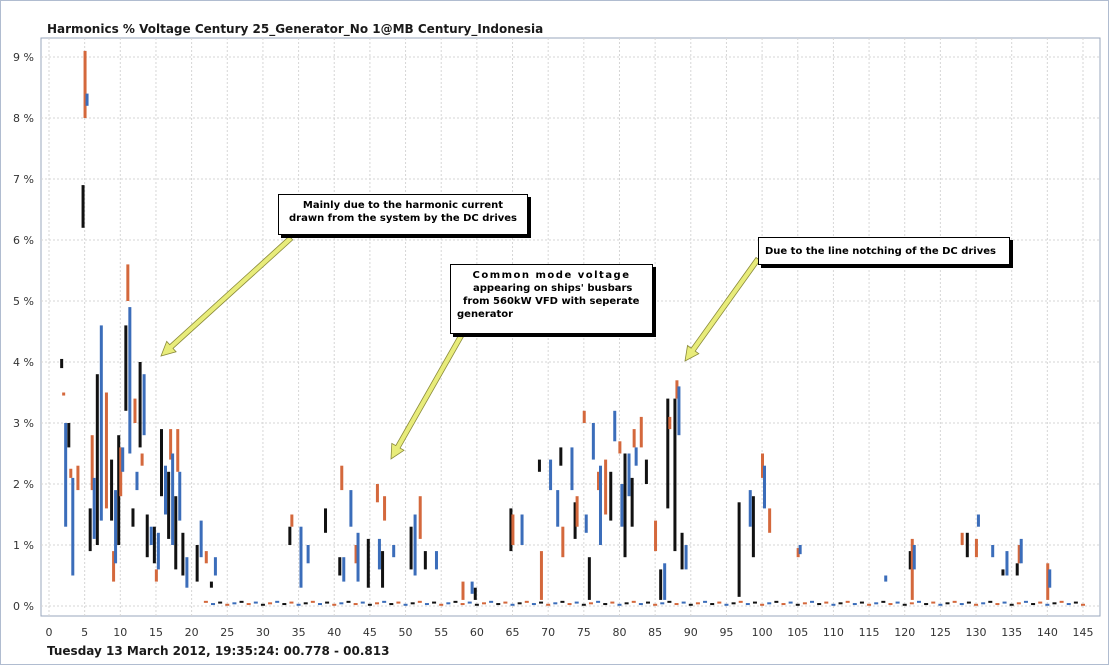 The width and height of the screenshot is (1109, 665). What do you see at coordinates (263, 632) in the screenshot?
I see `x-tick-label: 30` at bounding box center [263, 632].